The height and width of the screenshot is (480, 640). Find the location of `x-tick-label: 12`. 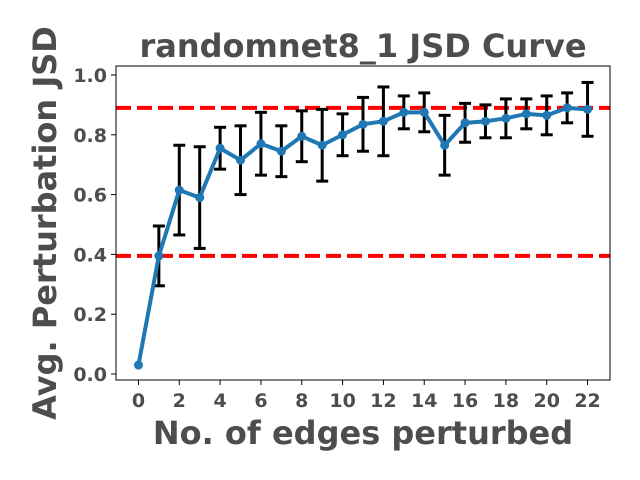

x-tick-label: 12 is located at coordinates (383, 401).